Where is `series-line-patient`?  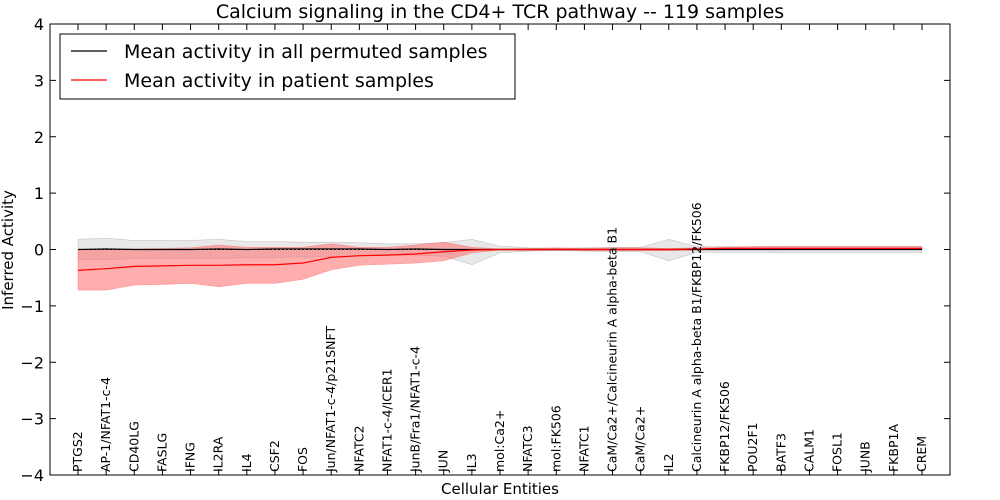
series-line-patient is located at coordinates (499, 259).